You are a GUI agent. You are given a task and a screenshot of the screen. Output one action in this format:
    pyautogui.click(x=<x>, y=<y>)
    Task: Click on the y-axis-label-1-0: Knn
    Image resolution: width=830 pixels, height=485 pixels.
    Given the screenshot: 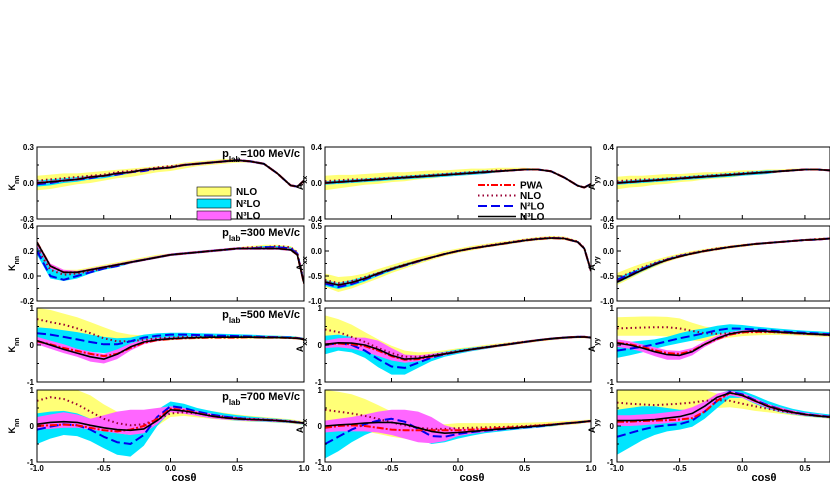 What is the action you would take?
    pyautogui.click(x=14, y=263)
    